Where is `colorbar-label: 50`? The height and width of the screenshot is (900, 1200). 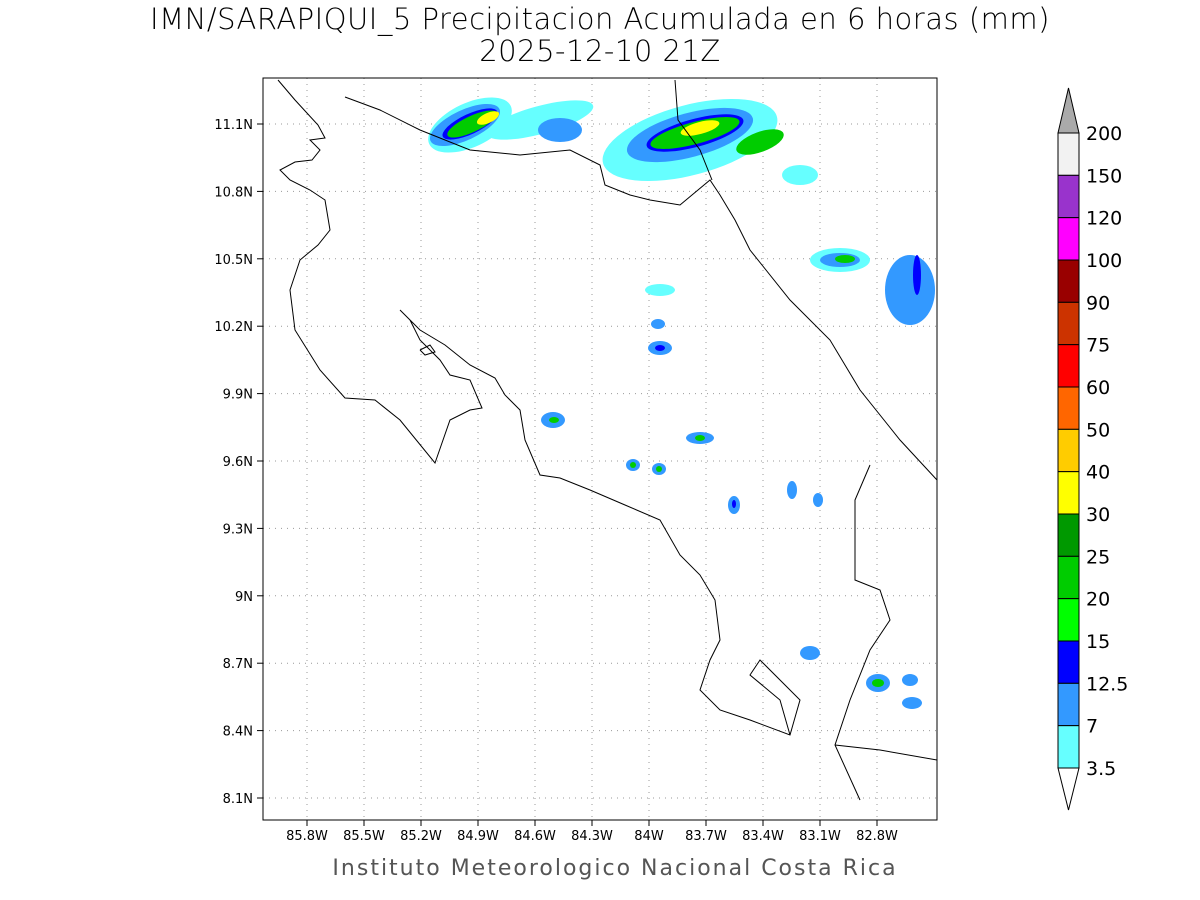
colorbar-label: 50 is located at coordinates (1098, 430).